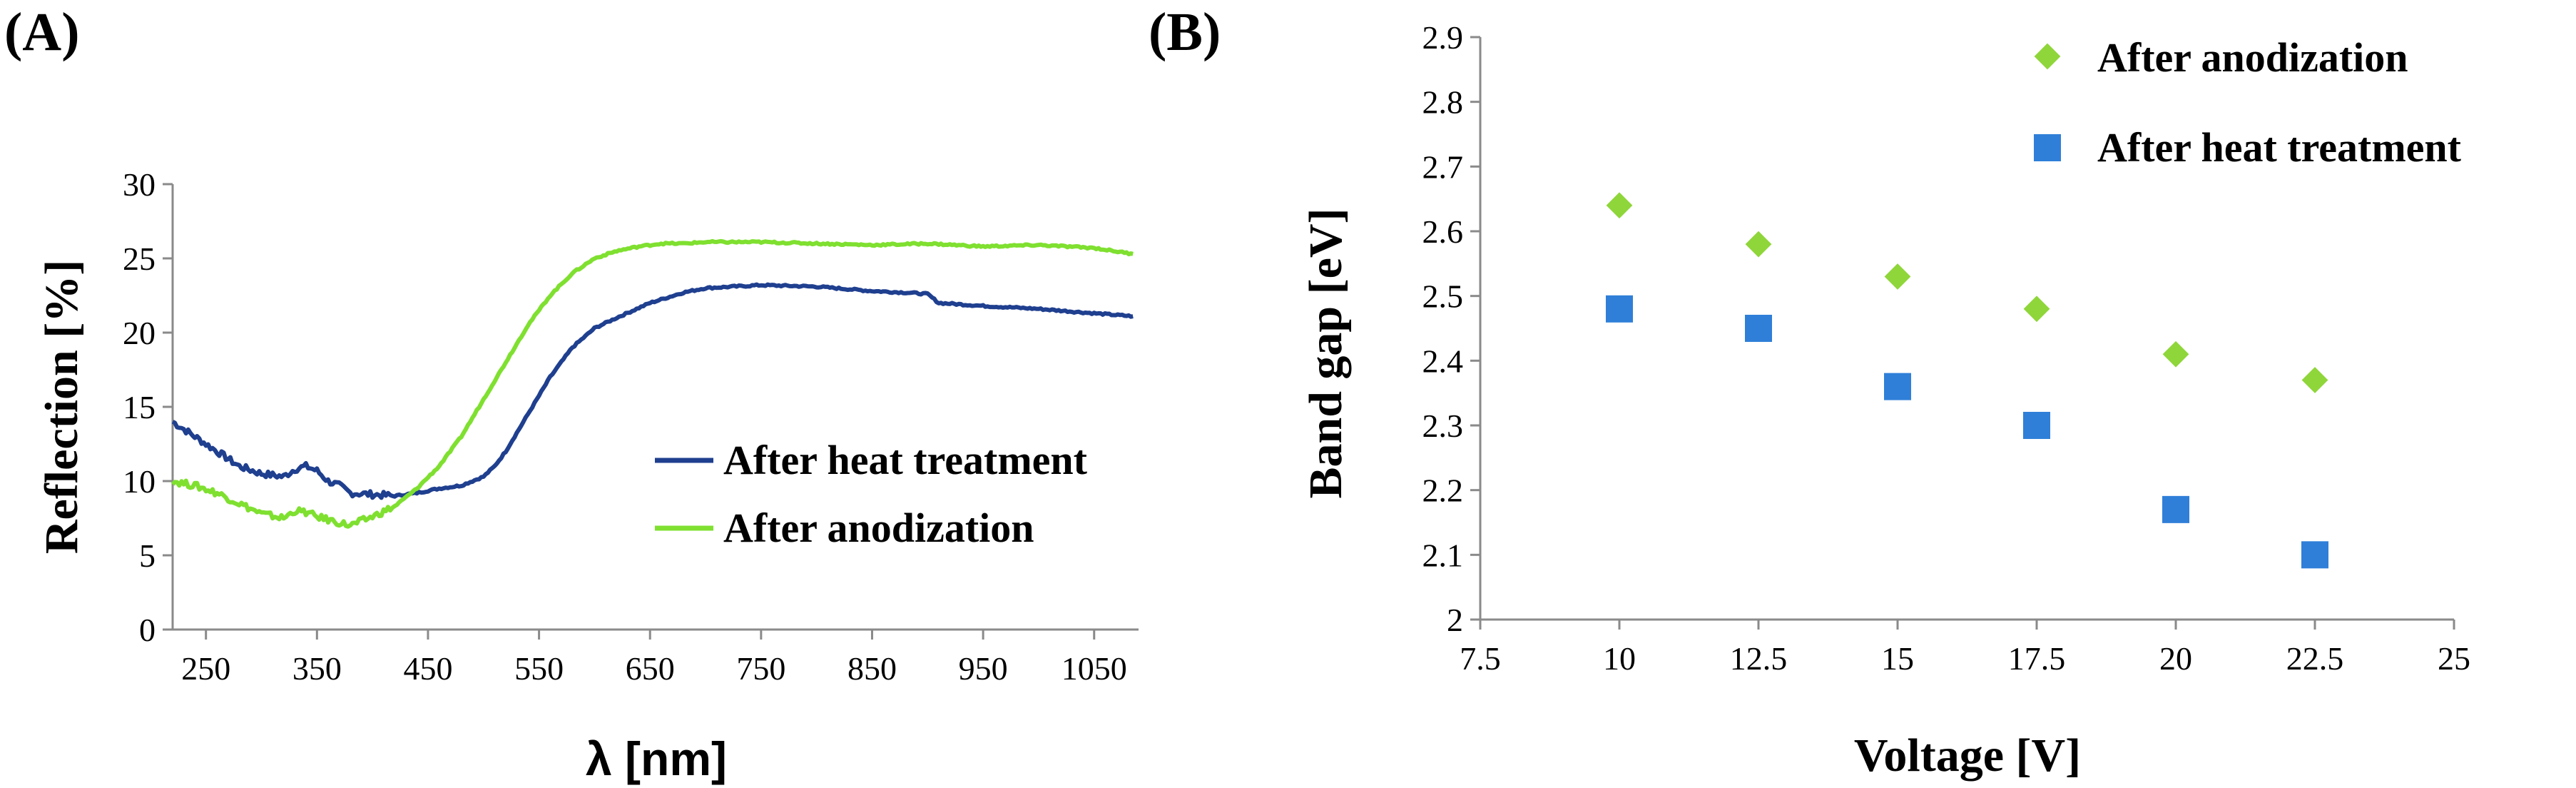  I want to click on panel-a-x-ticks: 250 350 450 550 650 750 850 950 1050, so click(654, 658).